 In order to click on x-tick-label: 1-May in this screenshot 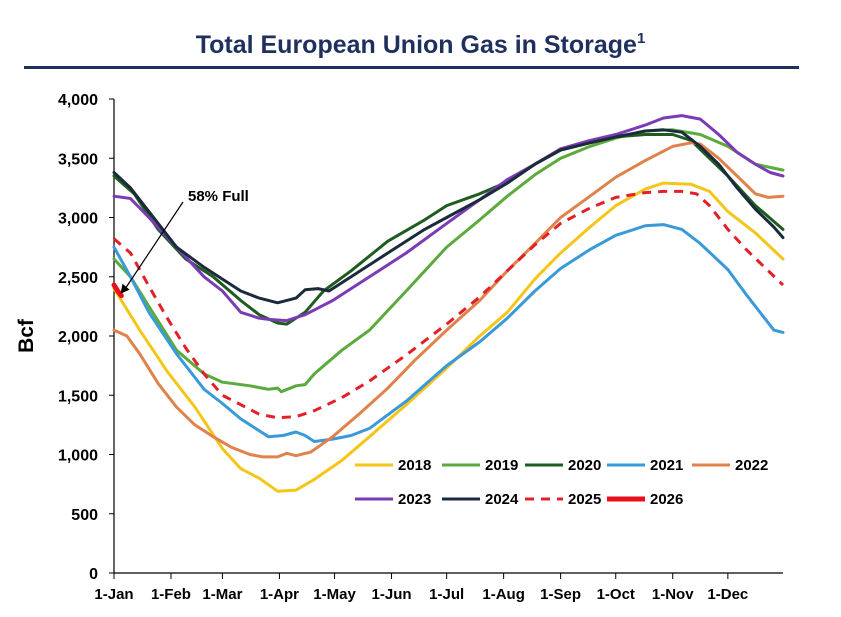, I will do `click(334, 594)`.